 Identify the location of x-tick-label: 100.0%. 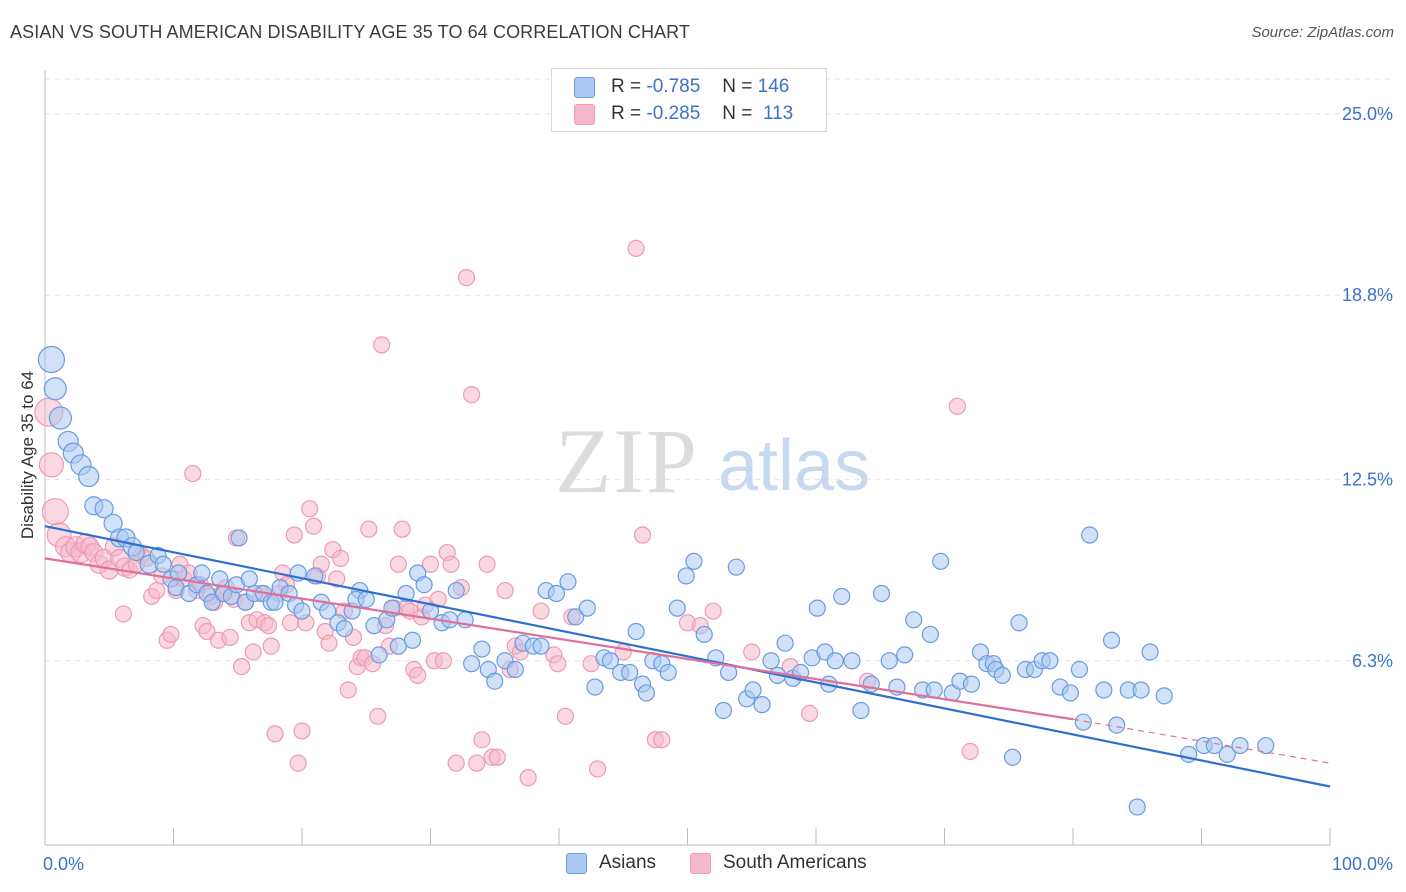
(1362, 864).